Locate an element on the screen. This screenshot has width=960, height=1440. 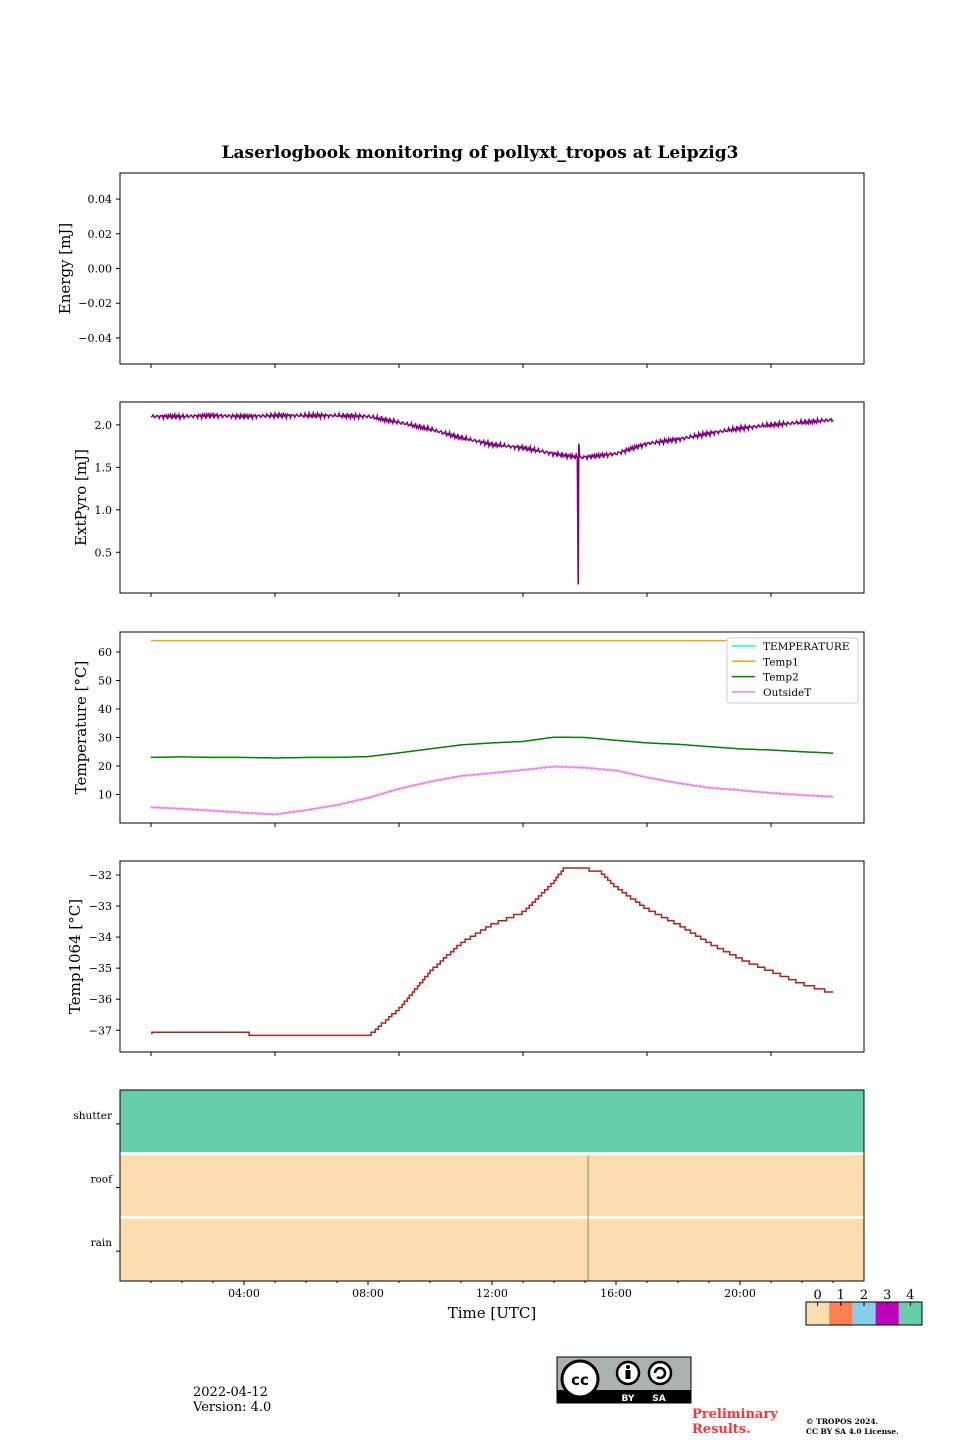
x-axis-label: Time [UTC] is located at coordinates (492, 1313).